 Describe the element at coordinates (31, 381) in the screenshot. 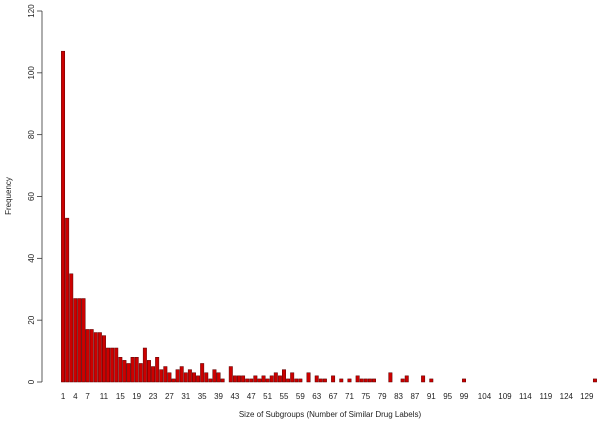

I see `y-tick-label: 0` at that location.